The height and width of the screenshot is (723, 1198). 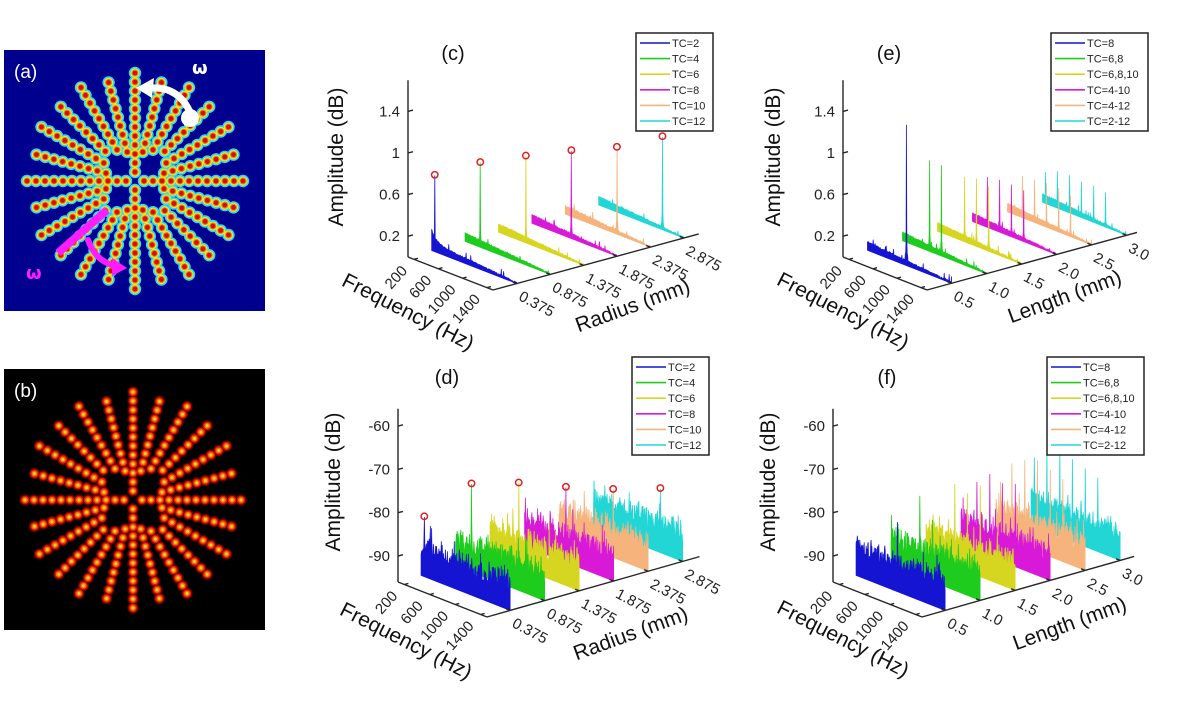 What do you see at coordinates (379, 426) in the screenshot?
I see `z-tick-label: -60` at bounding box center [379, 426].